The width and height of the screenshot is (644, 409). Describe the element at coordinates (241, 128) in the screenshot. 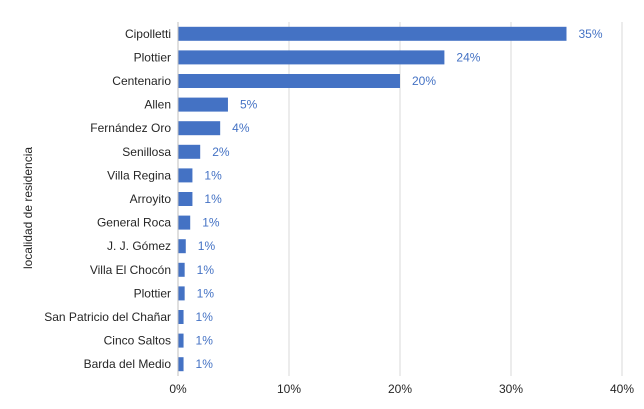

I see `data-label-4: 4%` at that location.